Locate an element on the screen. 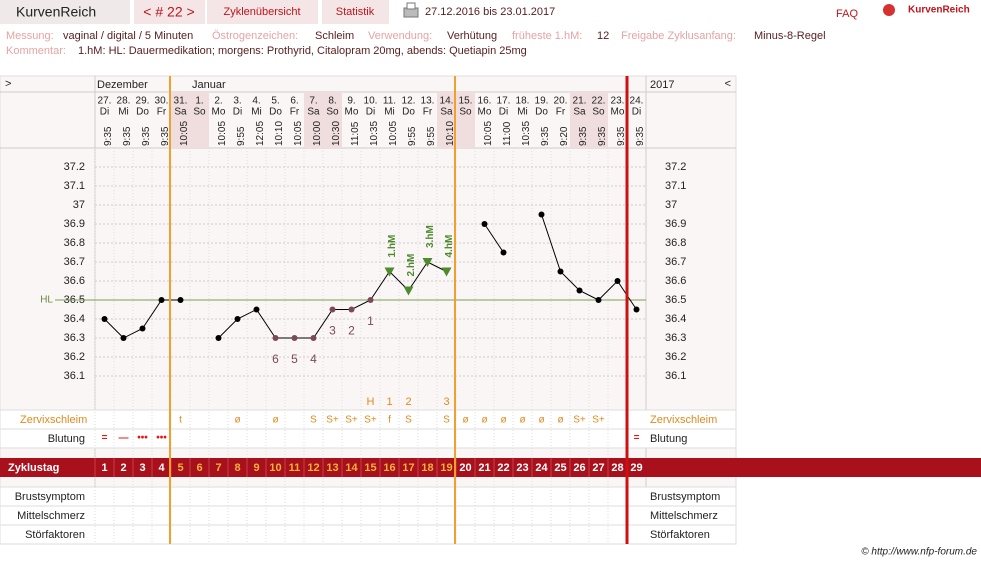 Image resolution: width=981 pixels, height=564 pixels. row-label: Zyklustag is located at coordinates (33, 468).